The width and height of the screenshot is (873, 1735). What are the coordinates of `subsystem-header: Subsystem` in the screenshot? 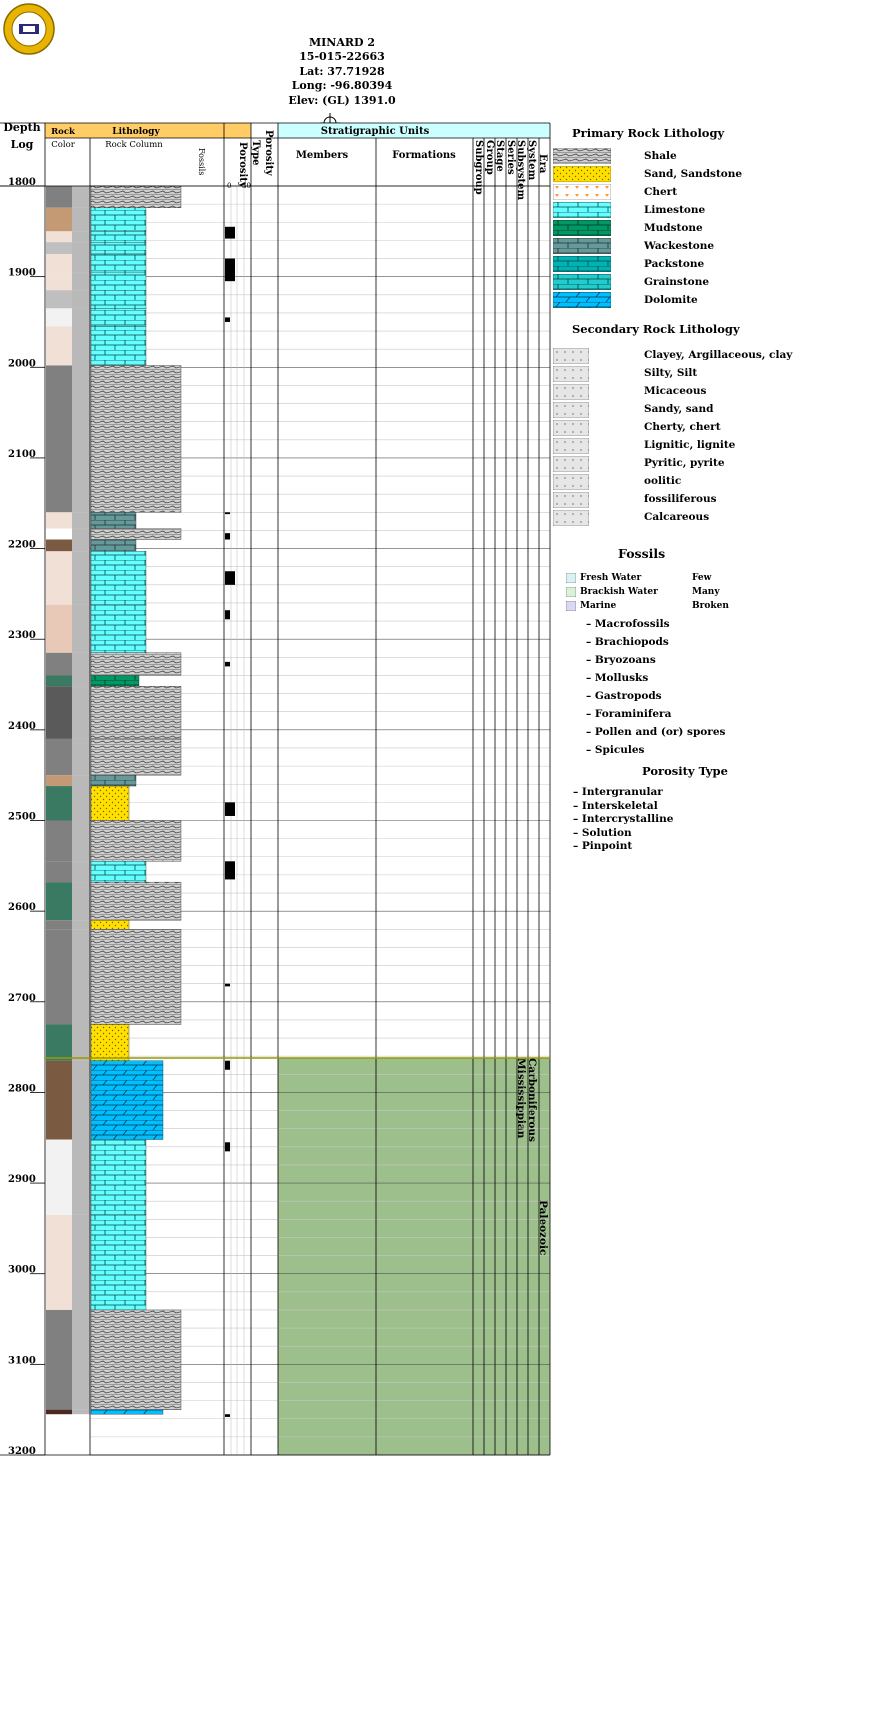 It's located at (520, 170).